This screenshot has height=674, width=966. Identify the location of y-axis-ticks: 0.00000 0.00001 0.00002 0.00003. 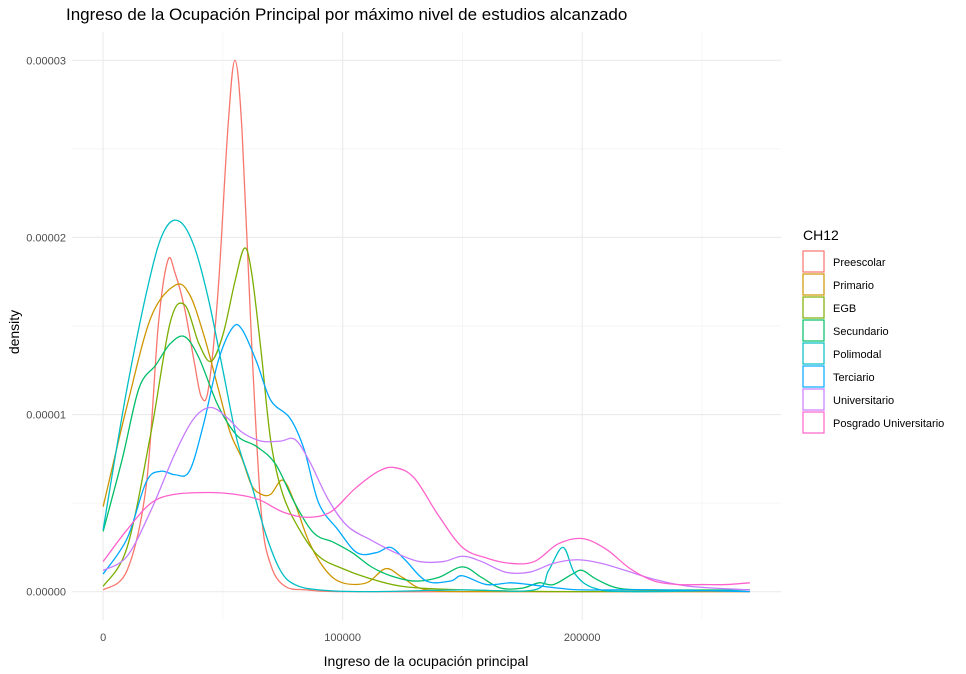
(46, 326).